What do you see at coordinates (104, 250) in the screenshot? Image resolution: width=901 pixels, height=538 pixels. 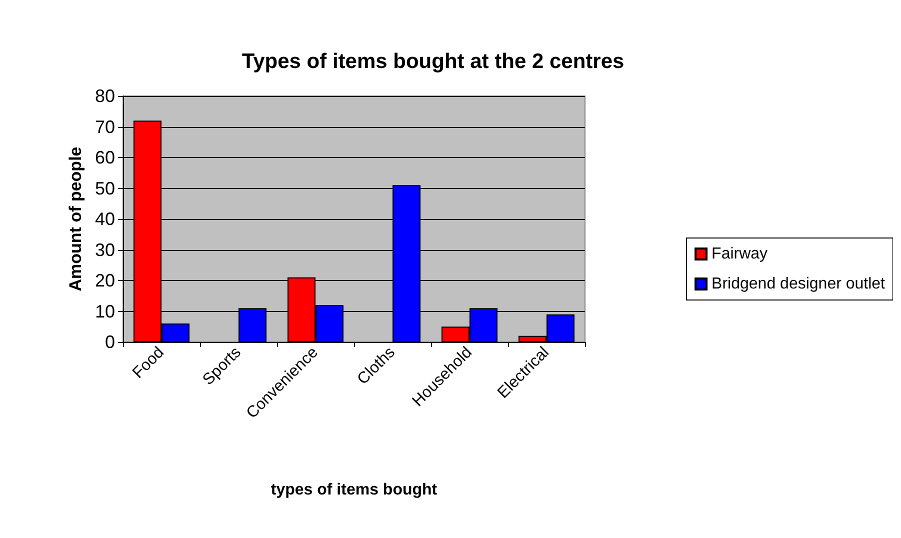 I see `y-tick-label: 30` at bounding box center [104, 250].